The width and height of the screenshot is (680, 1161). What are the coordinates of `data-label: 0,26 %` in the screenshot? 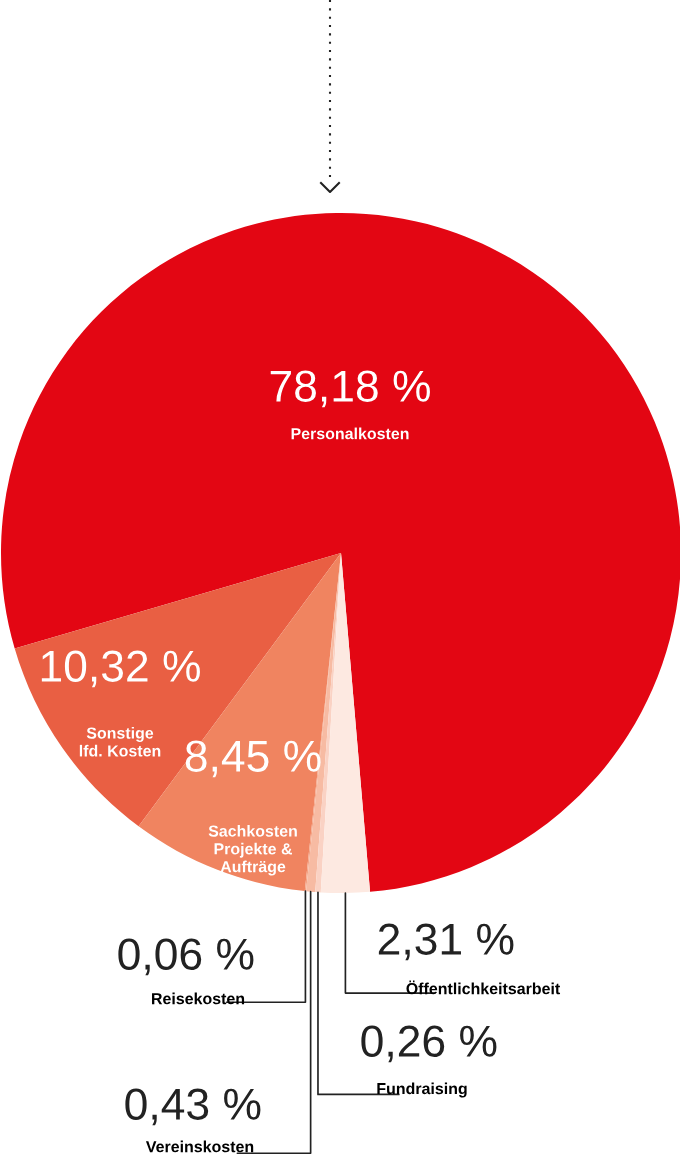 It's located at (429, 1044).